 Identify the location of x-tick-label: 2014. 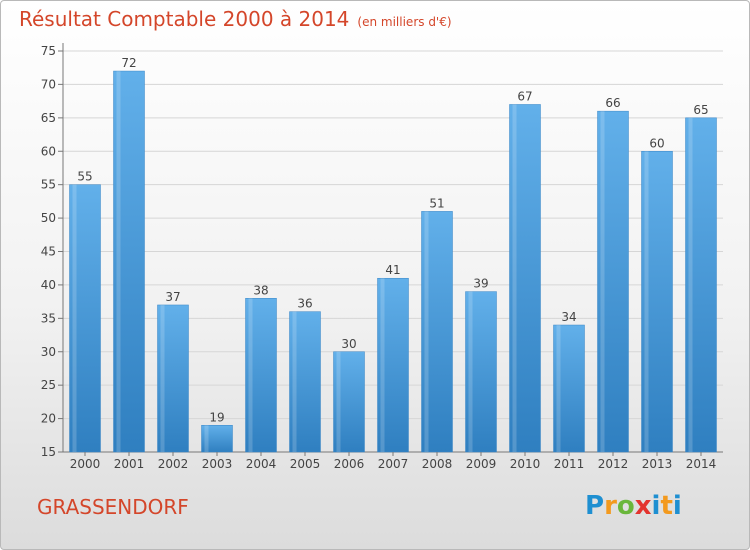
(701, 464).